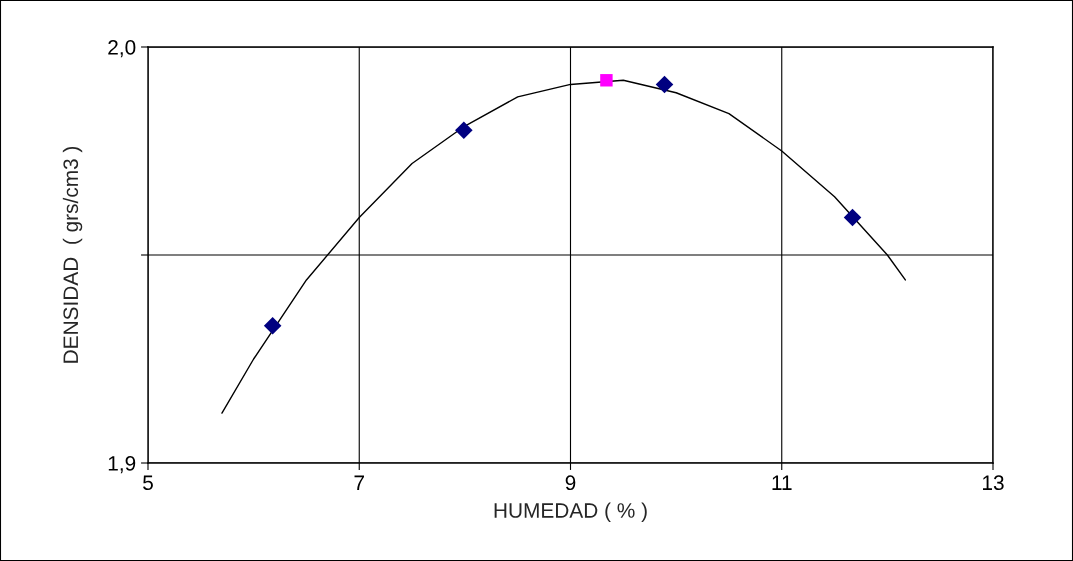 Image resolution: width=1073 pixels, height=561 pixels. I want to click on x-tick-label: 9, so click(570, 483).